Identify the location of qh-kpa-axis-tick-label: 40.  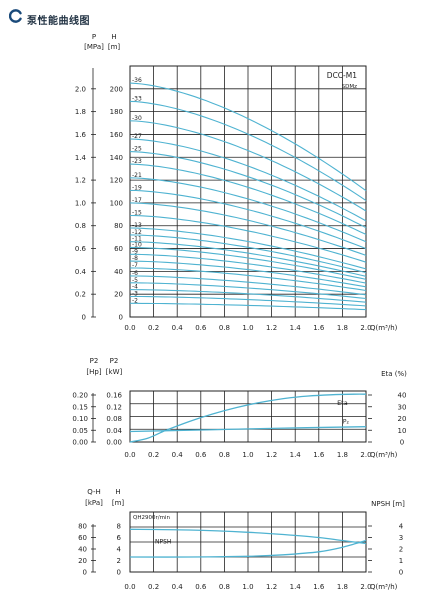
(82, 550).